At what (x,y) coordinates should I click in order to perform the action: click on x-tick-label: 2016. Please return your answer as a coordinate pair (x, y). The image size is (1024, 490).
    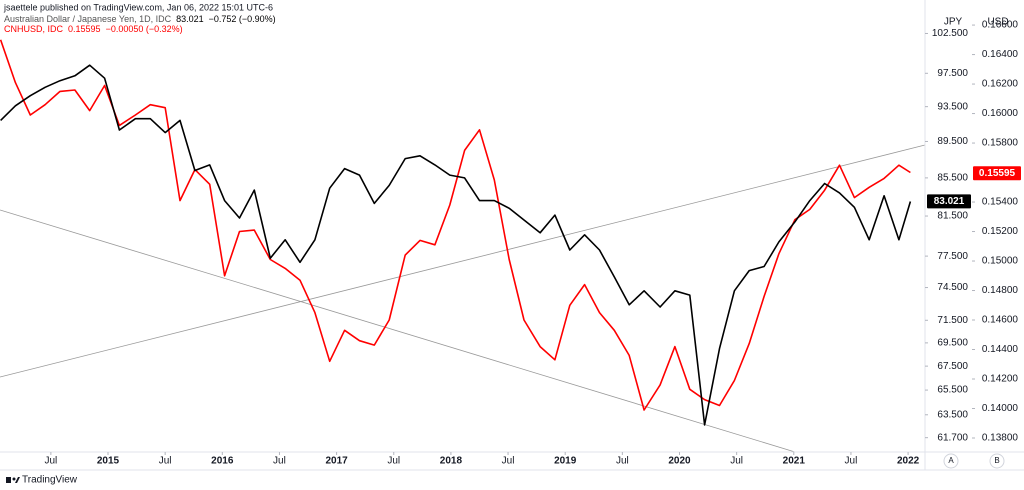
    Looking at the image, I should click on (222, 461).